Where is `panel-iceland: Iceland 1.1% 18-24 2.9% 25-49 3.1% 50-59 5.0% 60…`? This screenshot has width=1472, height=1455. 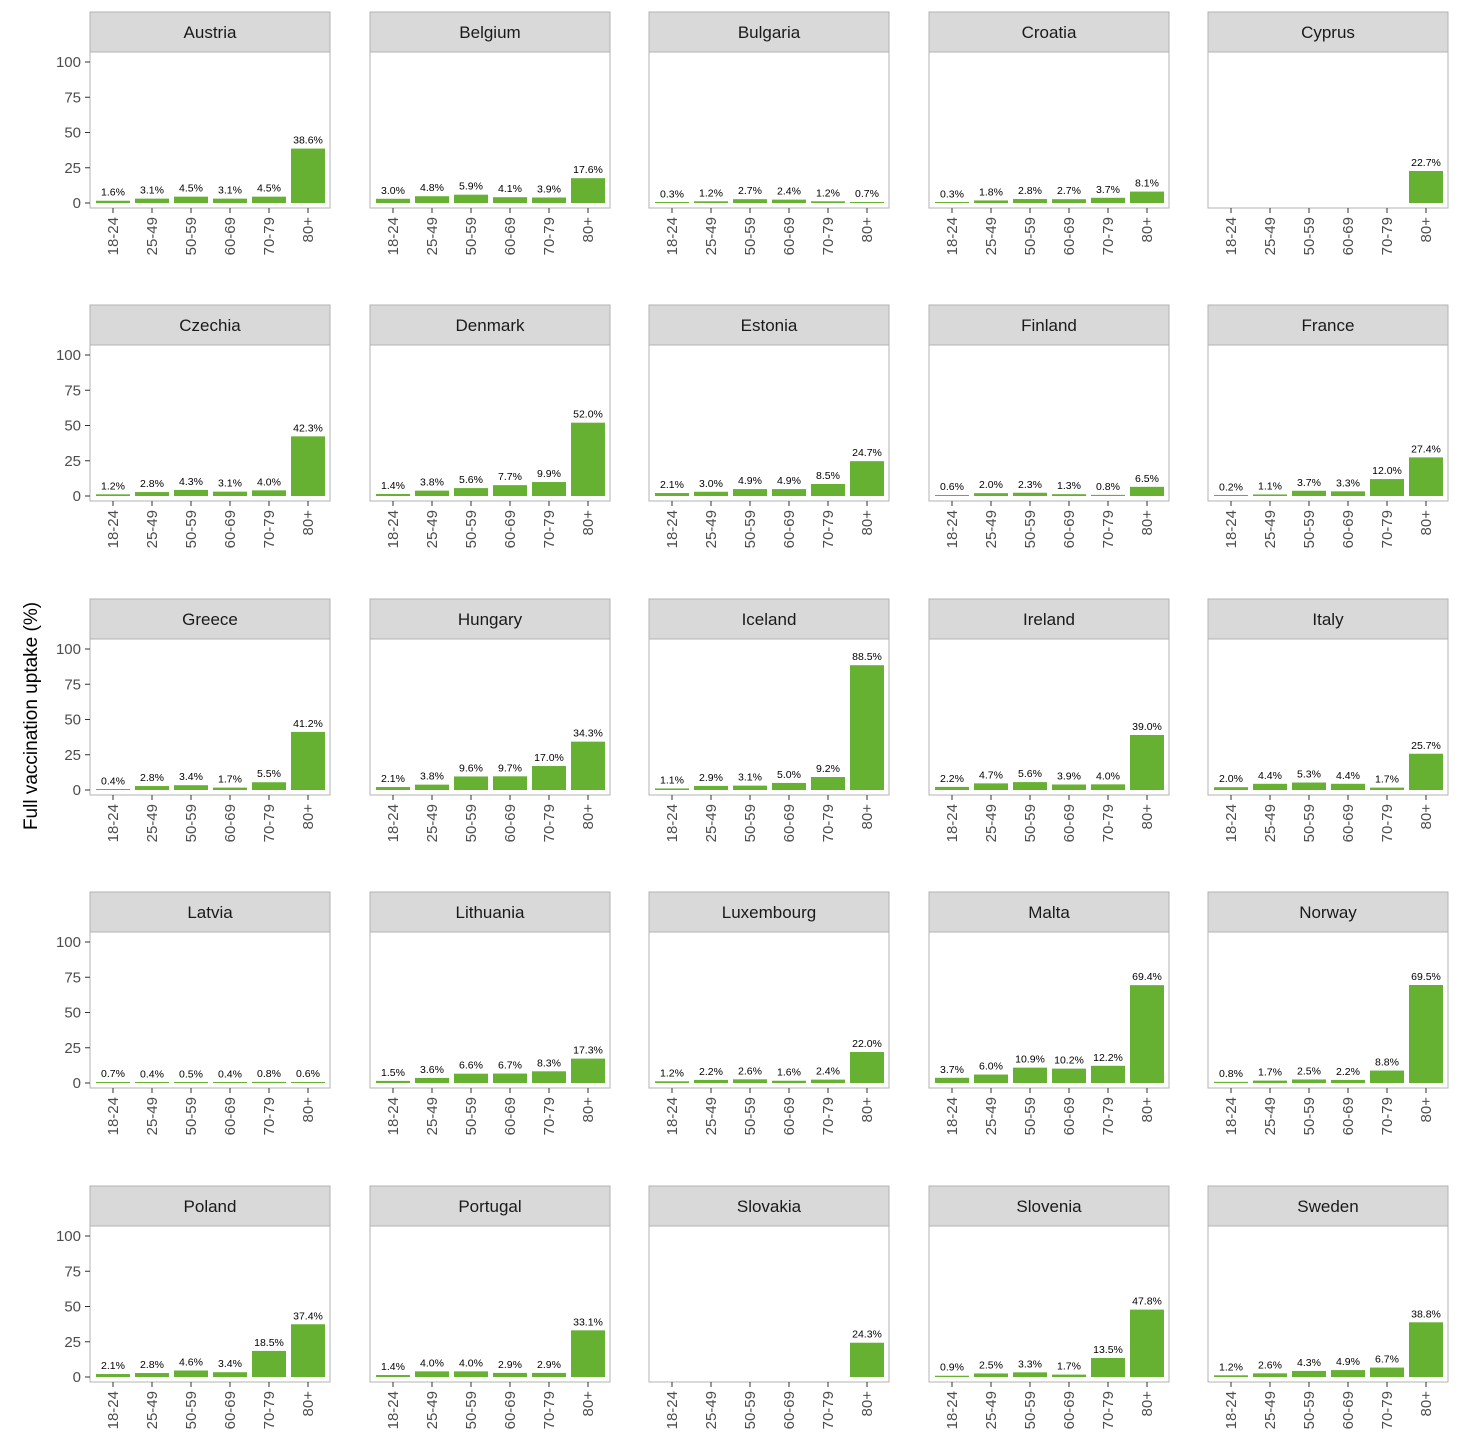 panel-iceland: Iceland 1.1% 18-24 2.9% 25-49 3.1% 50-59 5.0% 60… is located at coordinates (769, 720).